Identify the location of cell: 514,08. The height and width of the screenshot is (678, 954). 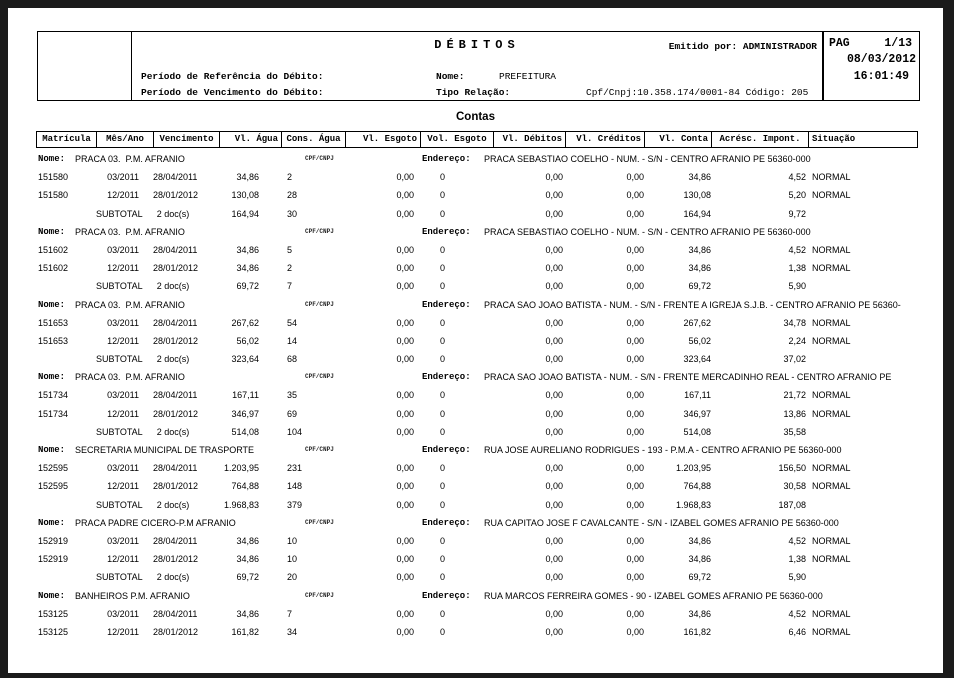
(245, 431).